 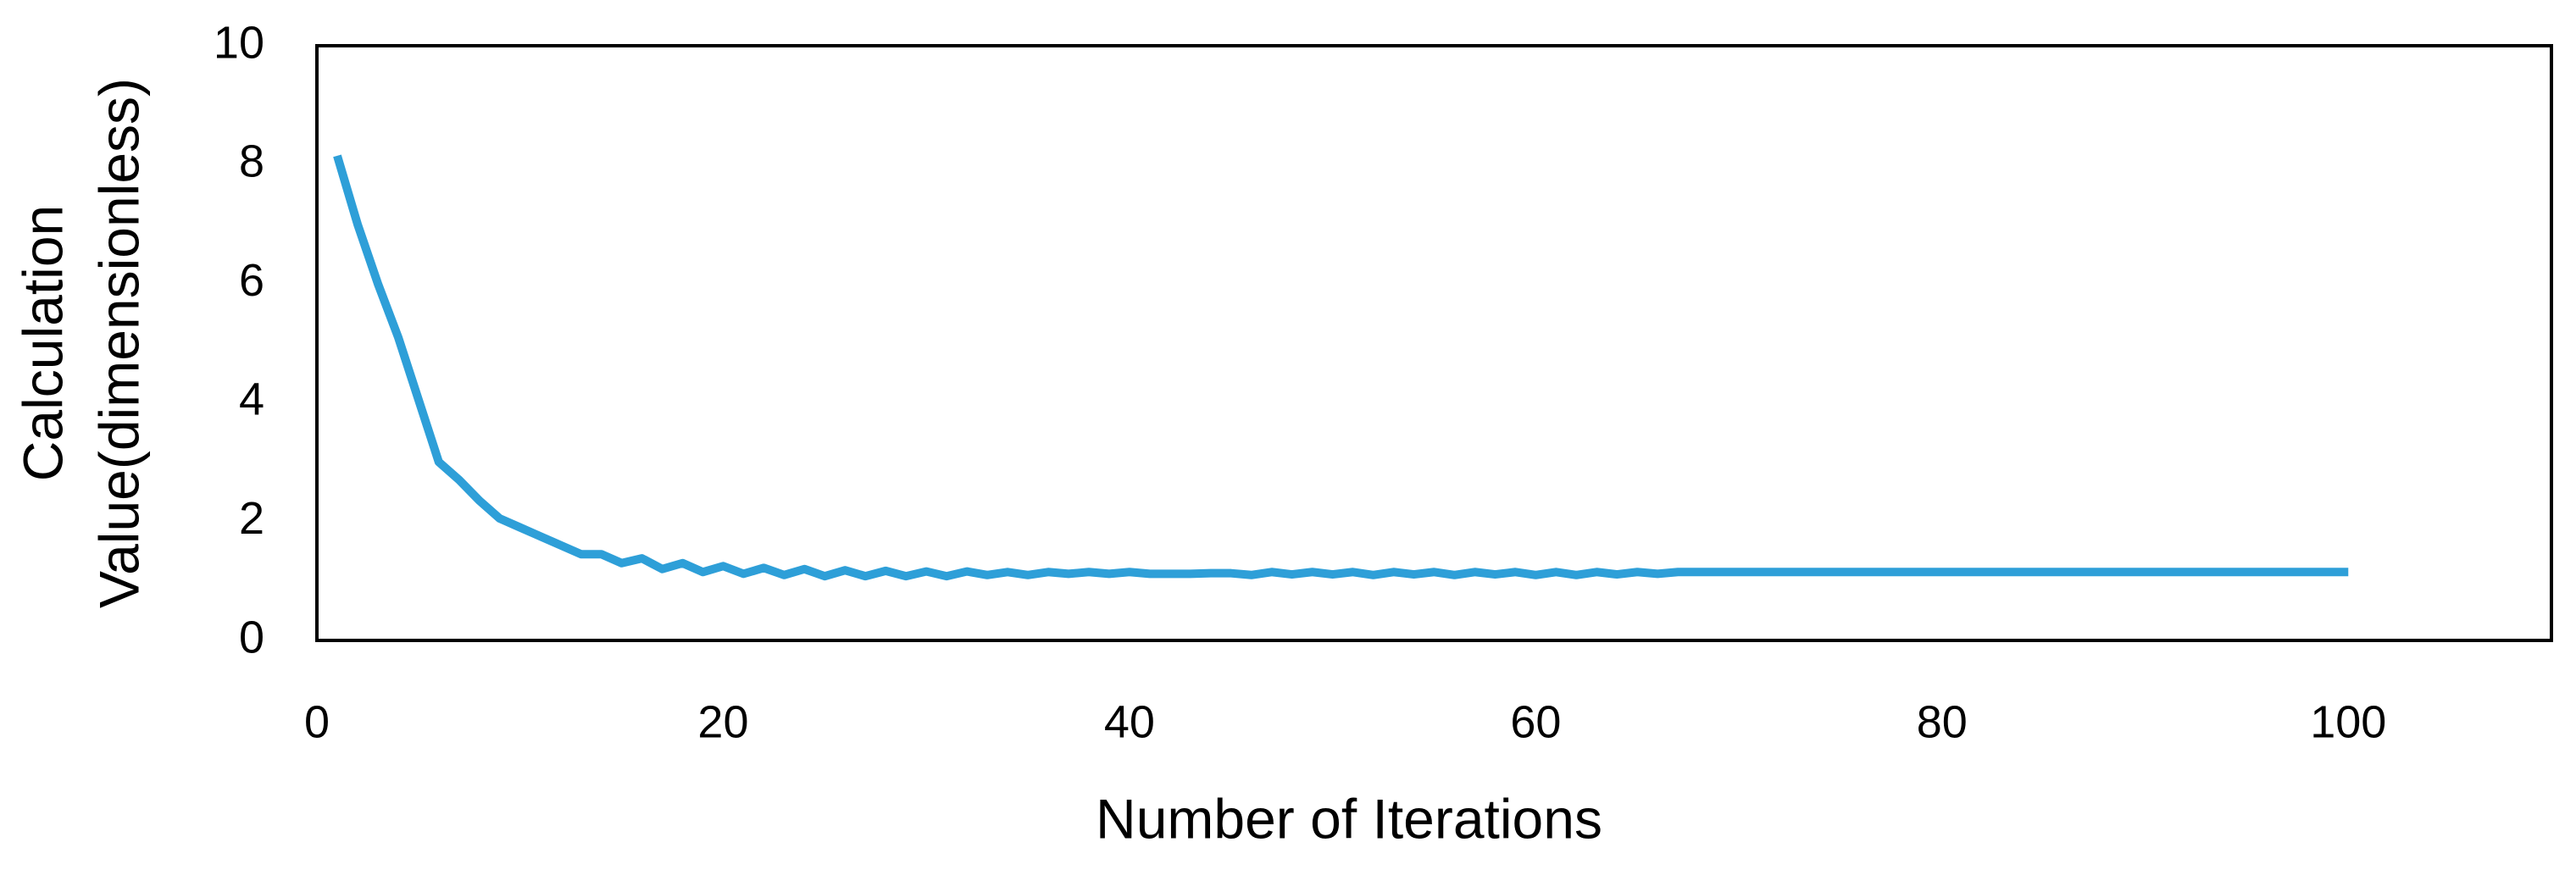 What do you see at coordinates (1349, 818) in the screenshot?
I see `x-axis-title: Number of Iterations` at bounding box center [1349, 818].